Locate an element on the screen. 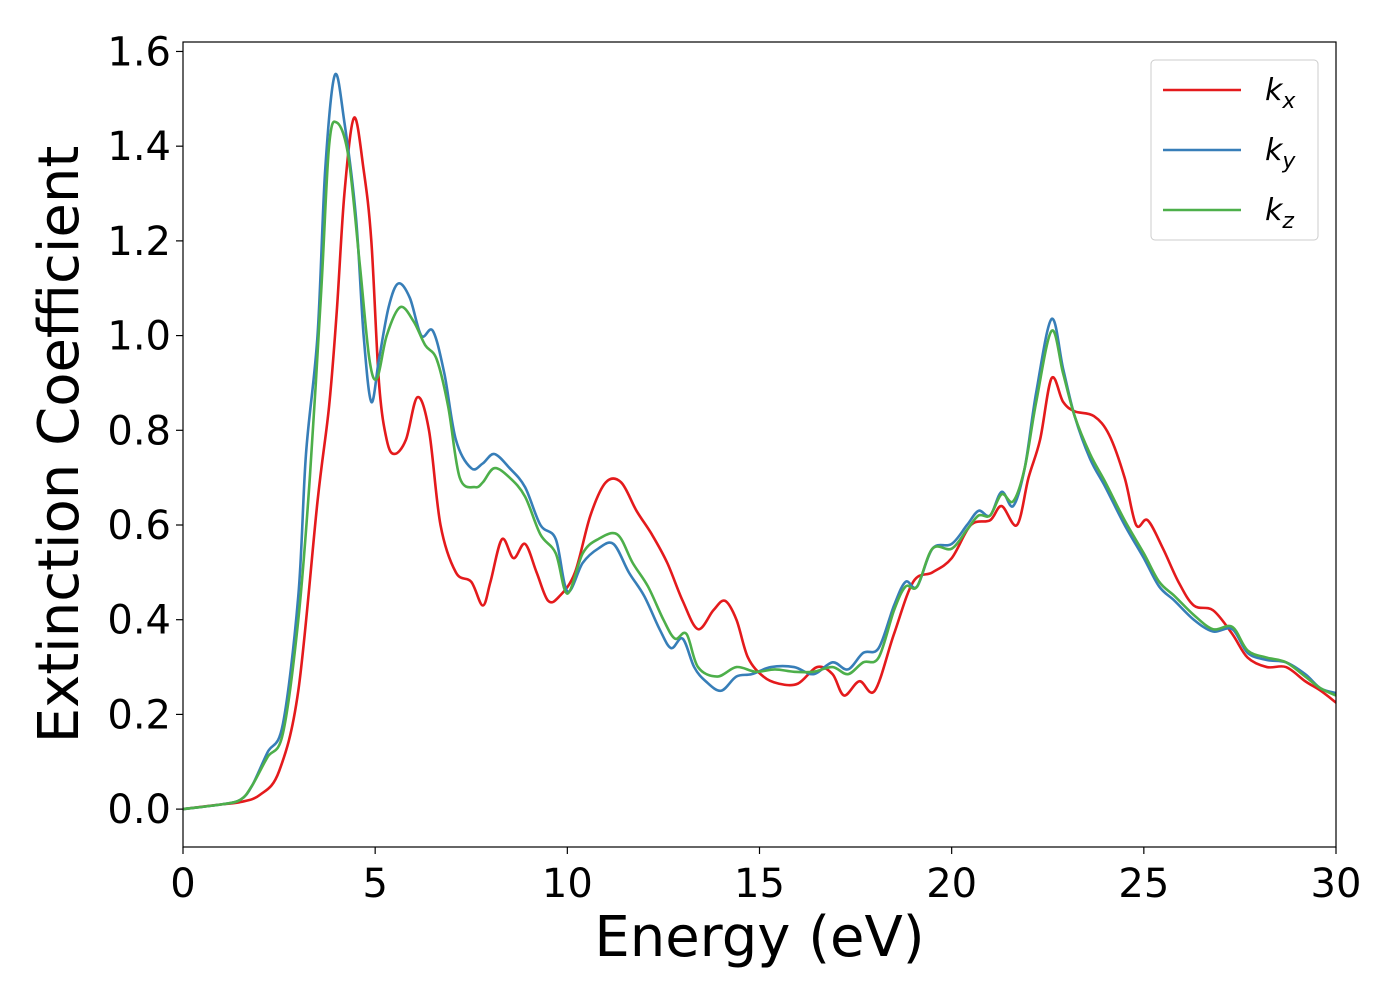 This screenshot has height=1000, width=1400. legend-label-ky: ky is located at coordinates (1280, 153).